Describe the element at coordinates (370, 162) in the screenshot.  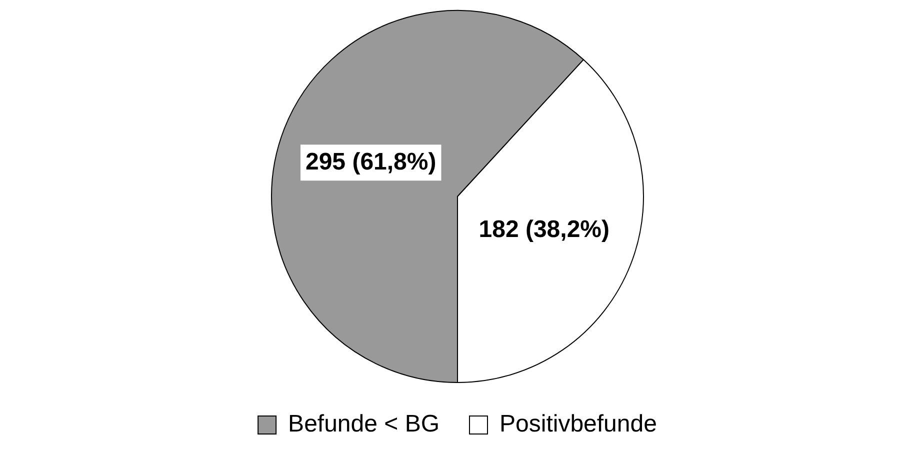
I see `data-label: 295 (61,8%)` at that location.